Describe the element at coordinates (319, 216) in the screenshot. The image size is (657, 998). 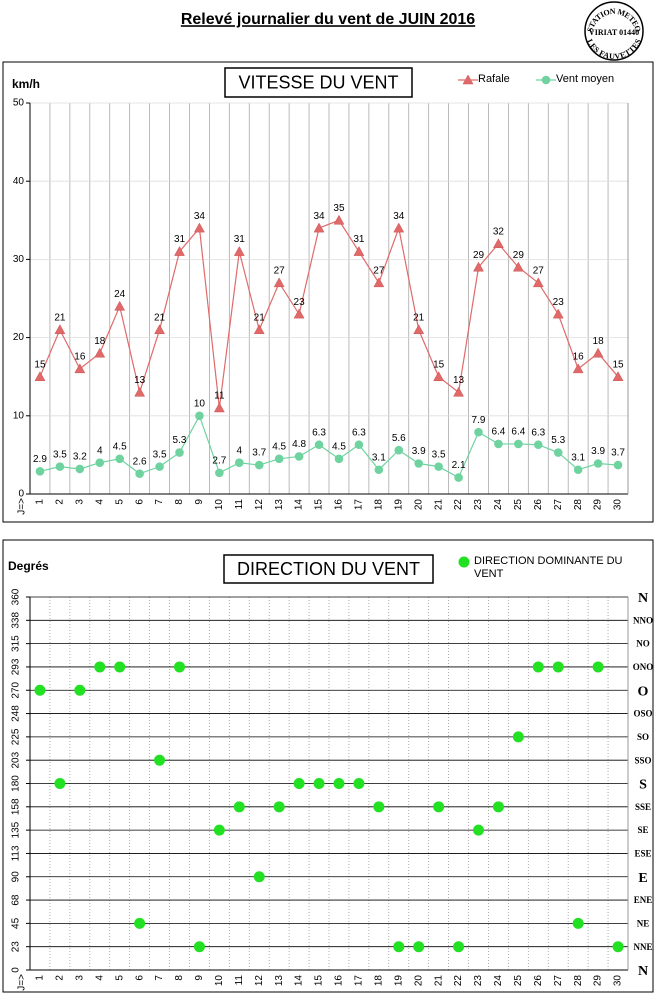
I see `data-label: 34` at that location.